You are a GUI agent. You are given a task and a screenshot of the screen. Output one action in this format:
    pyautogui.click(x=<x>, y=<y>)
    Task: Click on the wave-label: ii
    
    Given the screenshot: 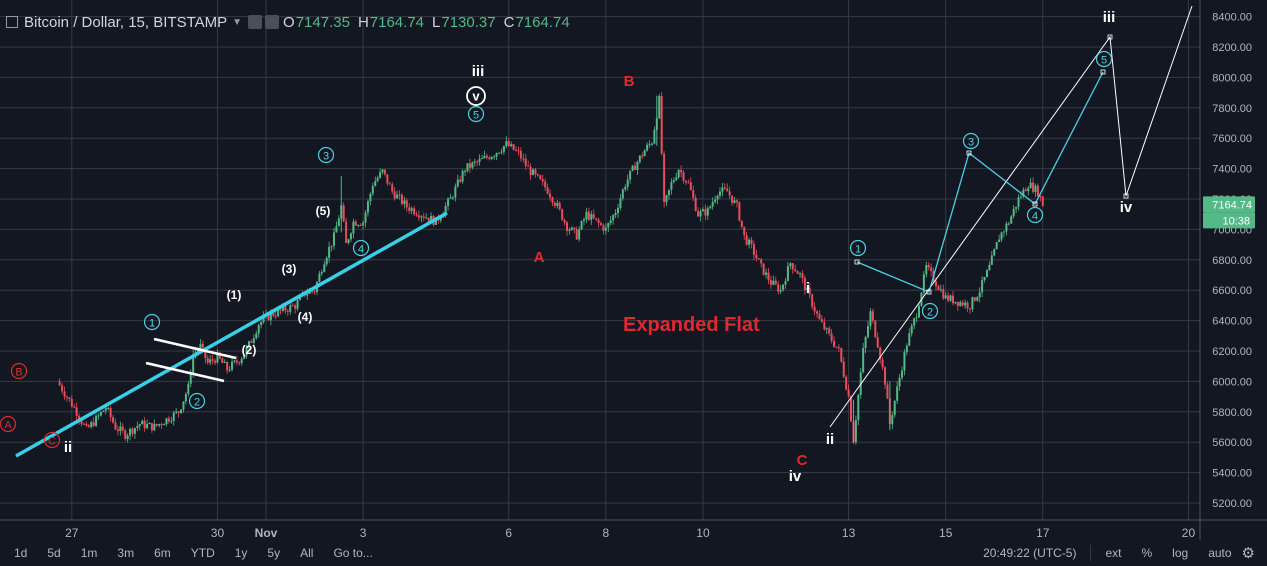 What is the action you would take?
    pyautogui.click(x=830, y=439)
    